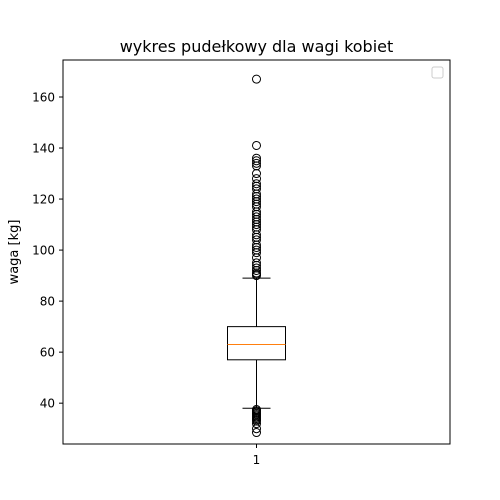 This screenshot has width=500, height=500. What do you see at coordinates (14, 252) in the screenshot?
I see `y-axis-label: waga [kg]` at bounding box center [14, 252].